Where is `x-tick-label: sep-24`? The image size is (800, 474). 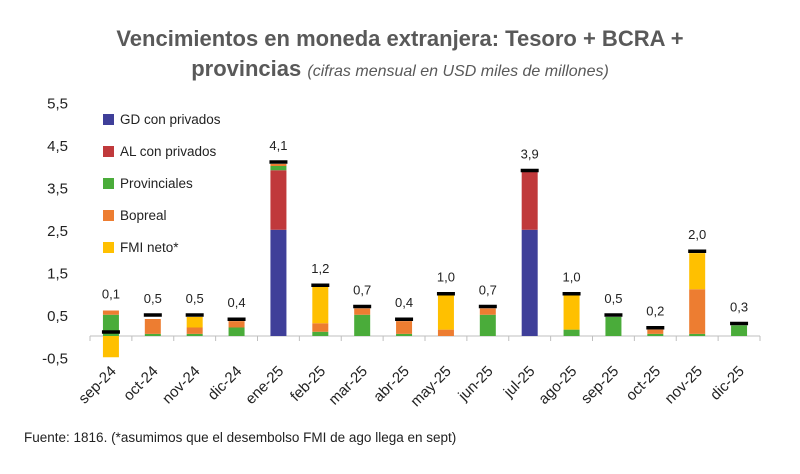 x-tick-label: sep-24 is located at coordinates (97, 385).